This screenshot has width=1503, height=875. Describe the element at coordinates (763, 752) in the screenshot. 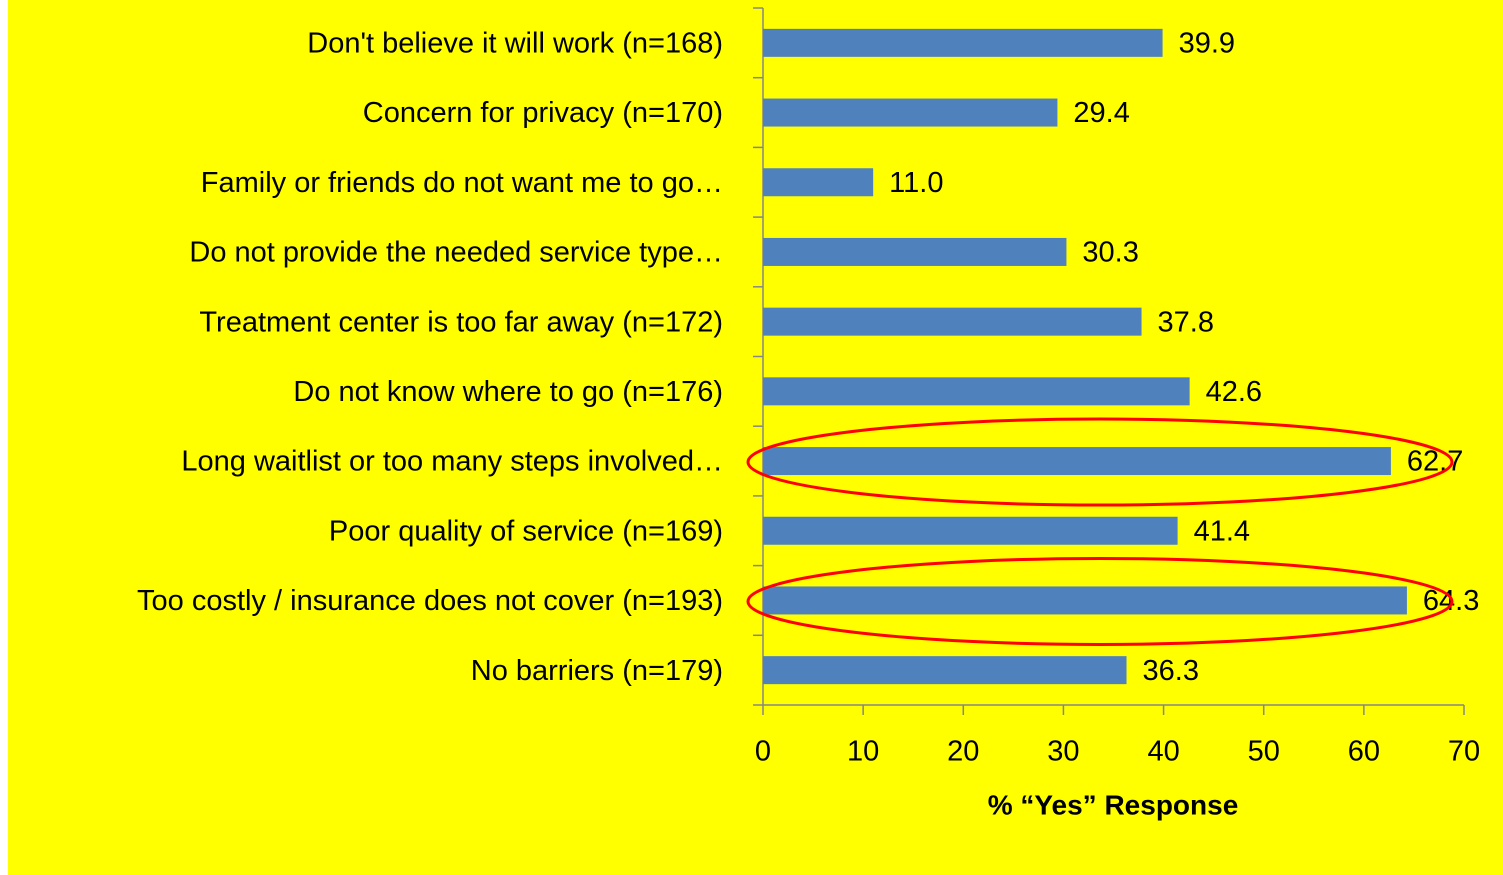

I see `x-tick-label: 0` at that location.